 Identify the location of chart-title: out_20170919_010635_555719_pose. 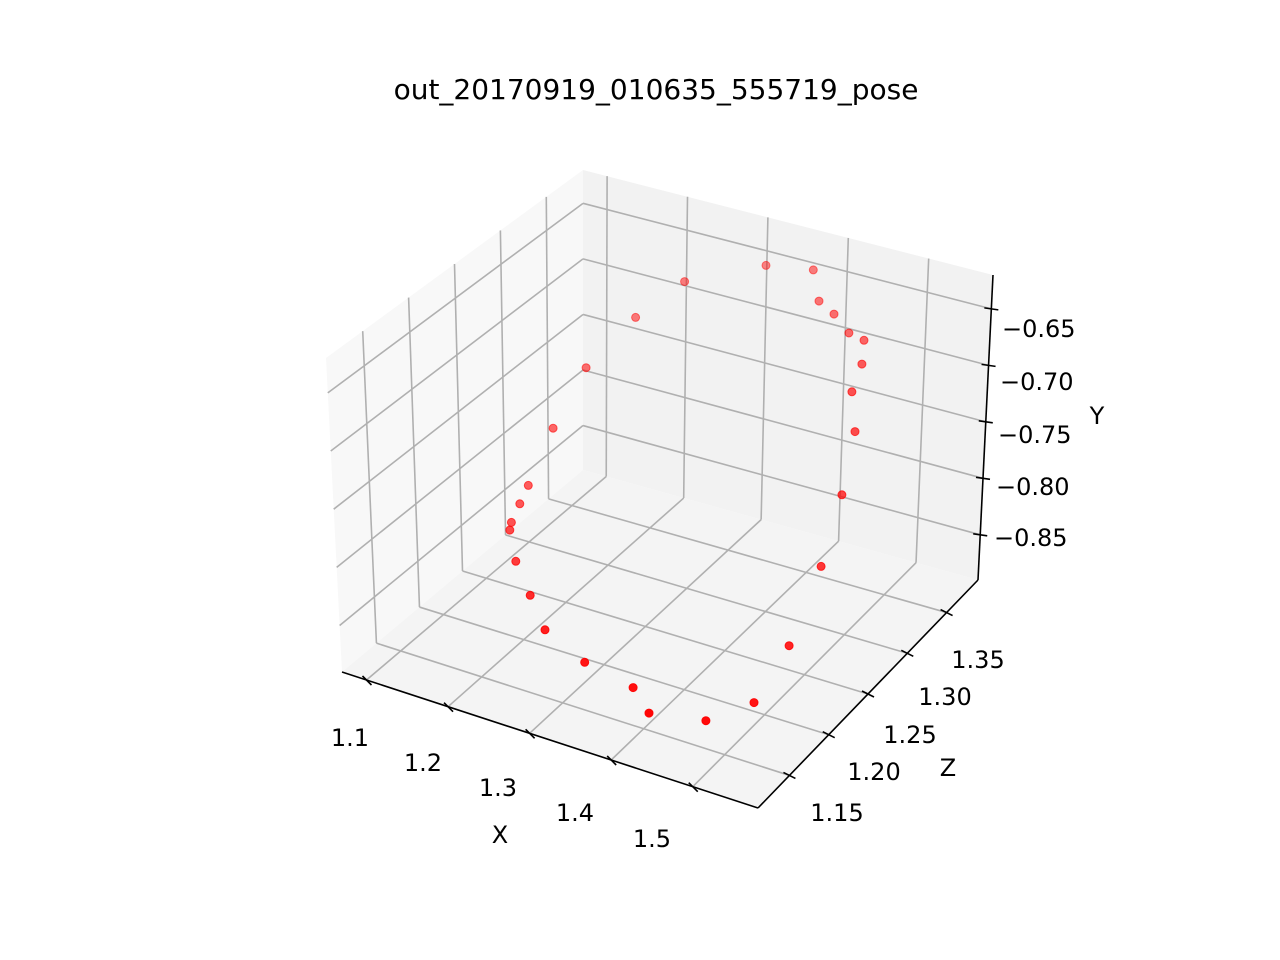
(656, 89).